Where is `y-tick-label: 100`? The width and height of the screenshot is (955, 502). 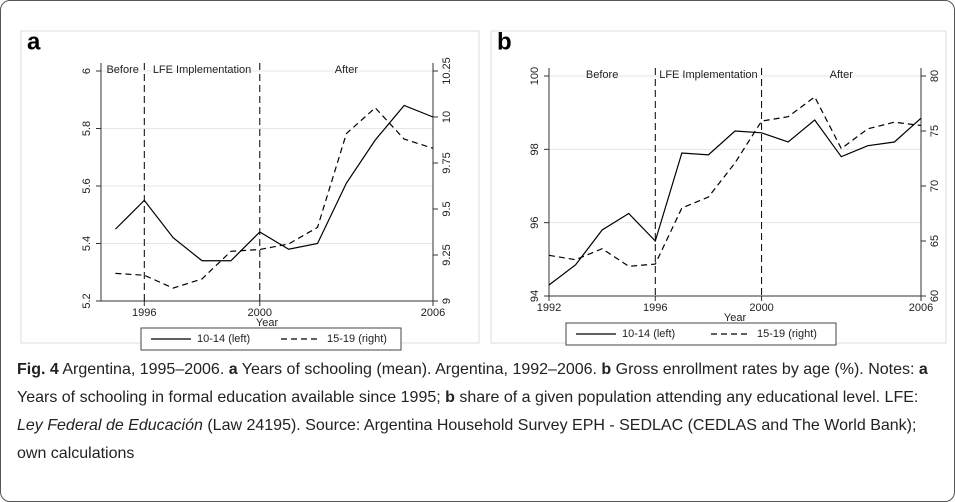
y-tick-label: 100 is located at coordinates (535, 76).